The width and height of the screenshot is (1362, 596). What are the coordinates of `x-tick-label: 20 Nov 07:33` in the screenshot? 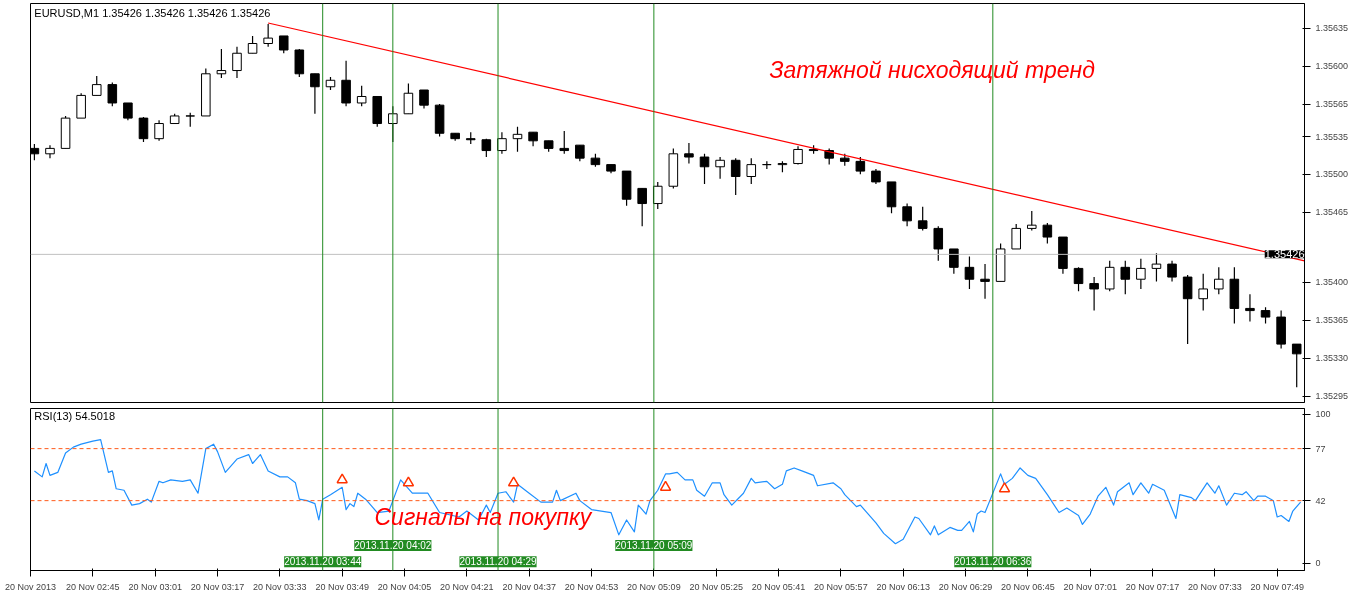 It's located at (1215, 586).